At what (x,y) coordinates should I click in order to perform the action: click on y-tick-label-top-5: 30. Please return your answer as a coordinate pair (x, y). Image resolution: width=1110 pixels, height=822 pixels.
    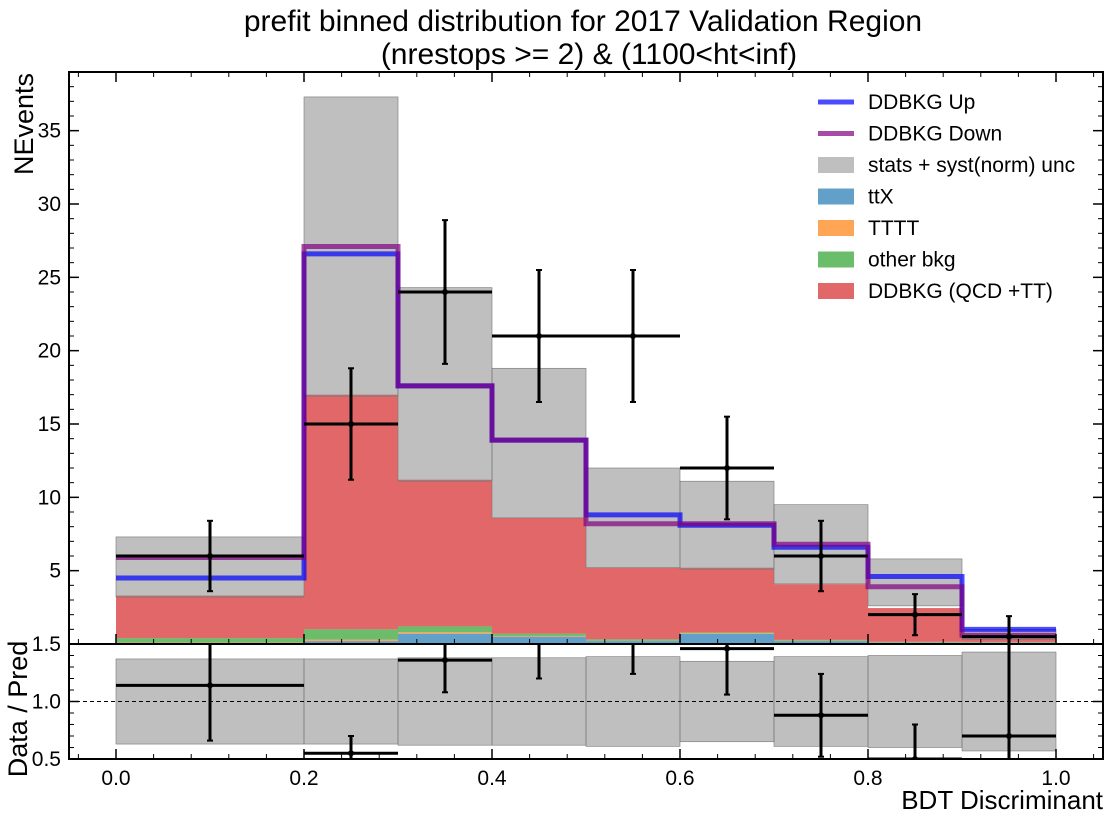
    Looking at the image, I should click on (49, 204).